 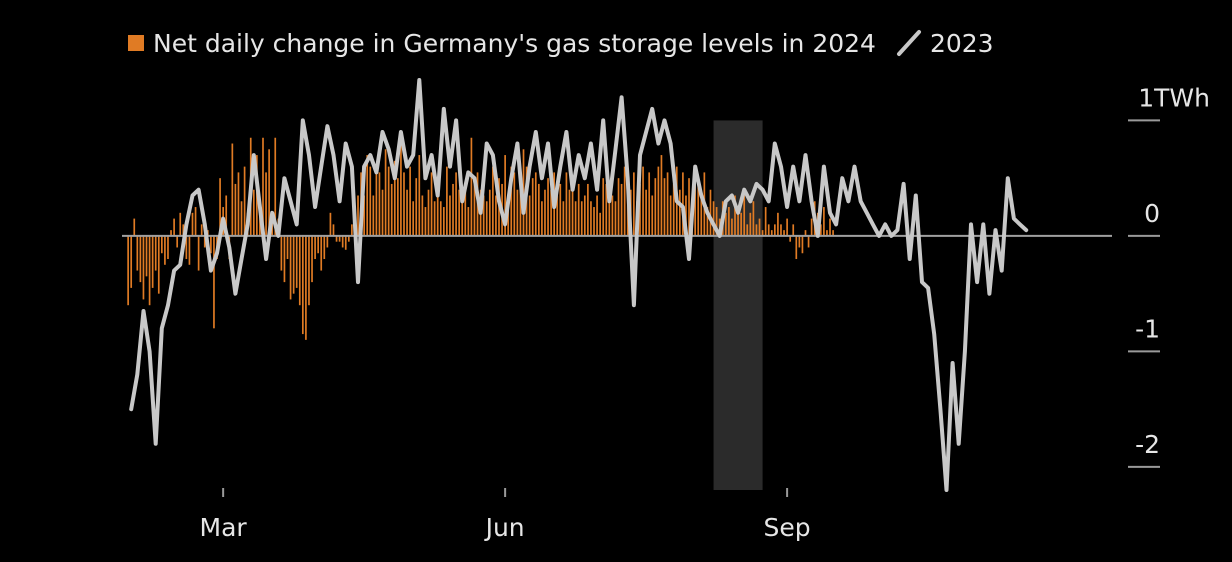 What do you see at coordinates (1152, 213) in the screenshot?
I see `y-tick-label: 0` at bounding box center [1152, 213].